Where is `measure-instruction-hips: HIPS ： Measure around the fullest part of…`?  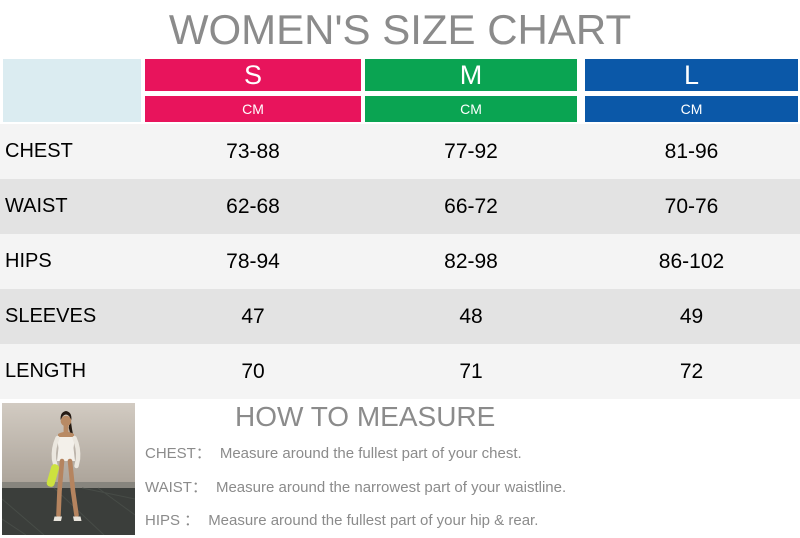
measure-instruction-hips: HIPS ： Measure around the fullest part of… is located at coordinates (341, 519).